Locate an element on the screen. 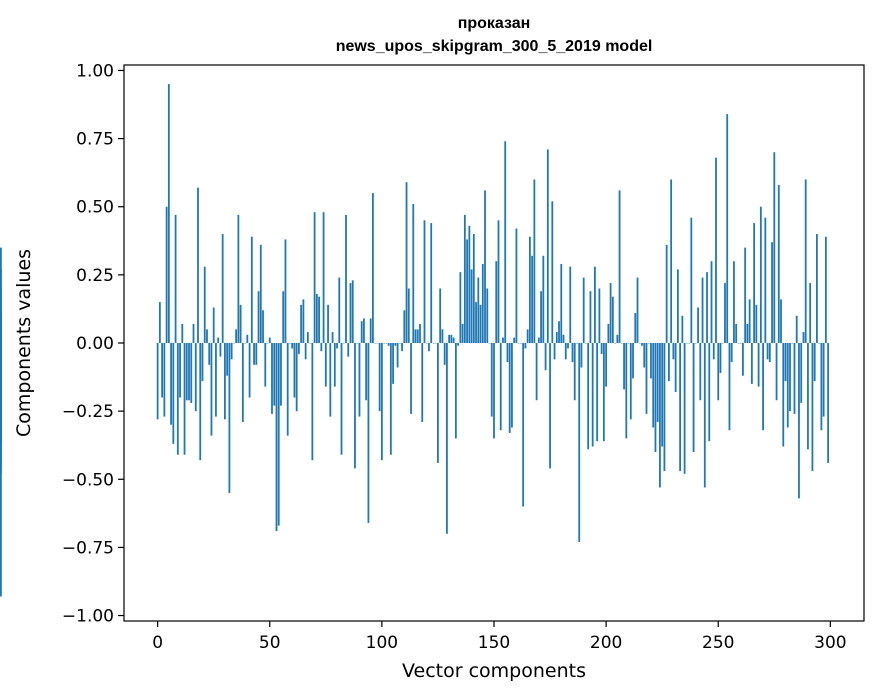 This screenshot has width=880, height=696. y-tick-label: 0.75 is located at coordinates (95, 140).